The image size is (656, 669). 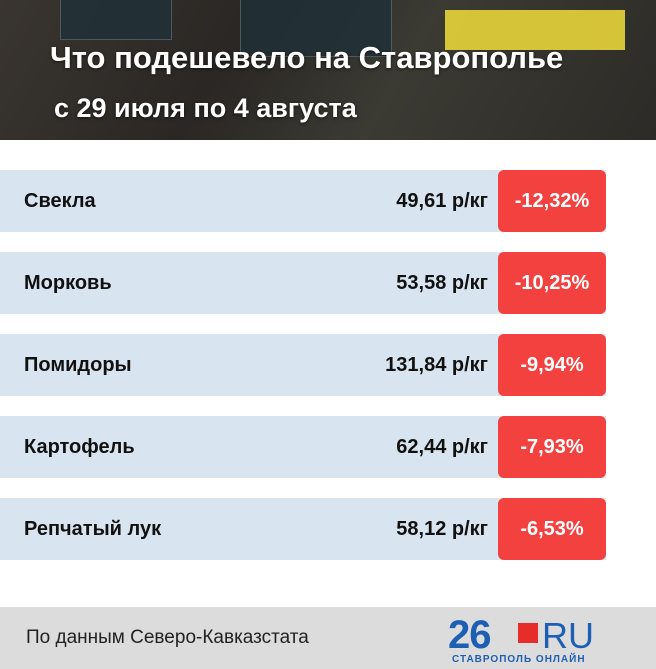 What do you see at coordinates (60, 201) in the screenshot?
I see `product-name: Свекла` at bounding box center [60, 201].